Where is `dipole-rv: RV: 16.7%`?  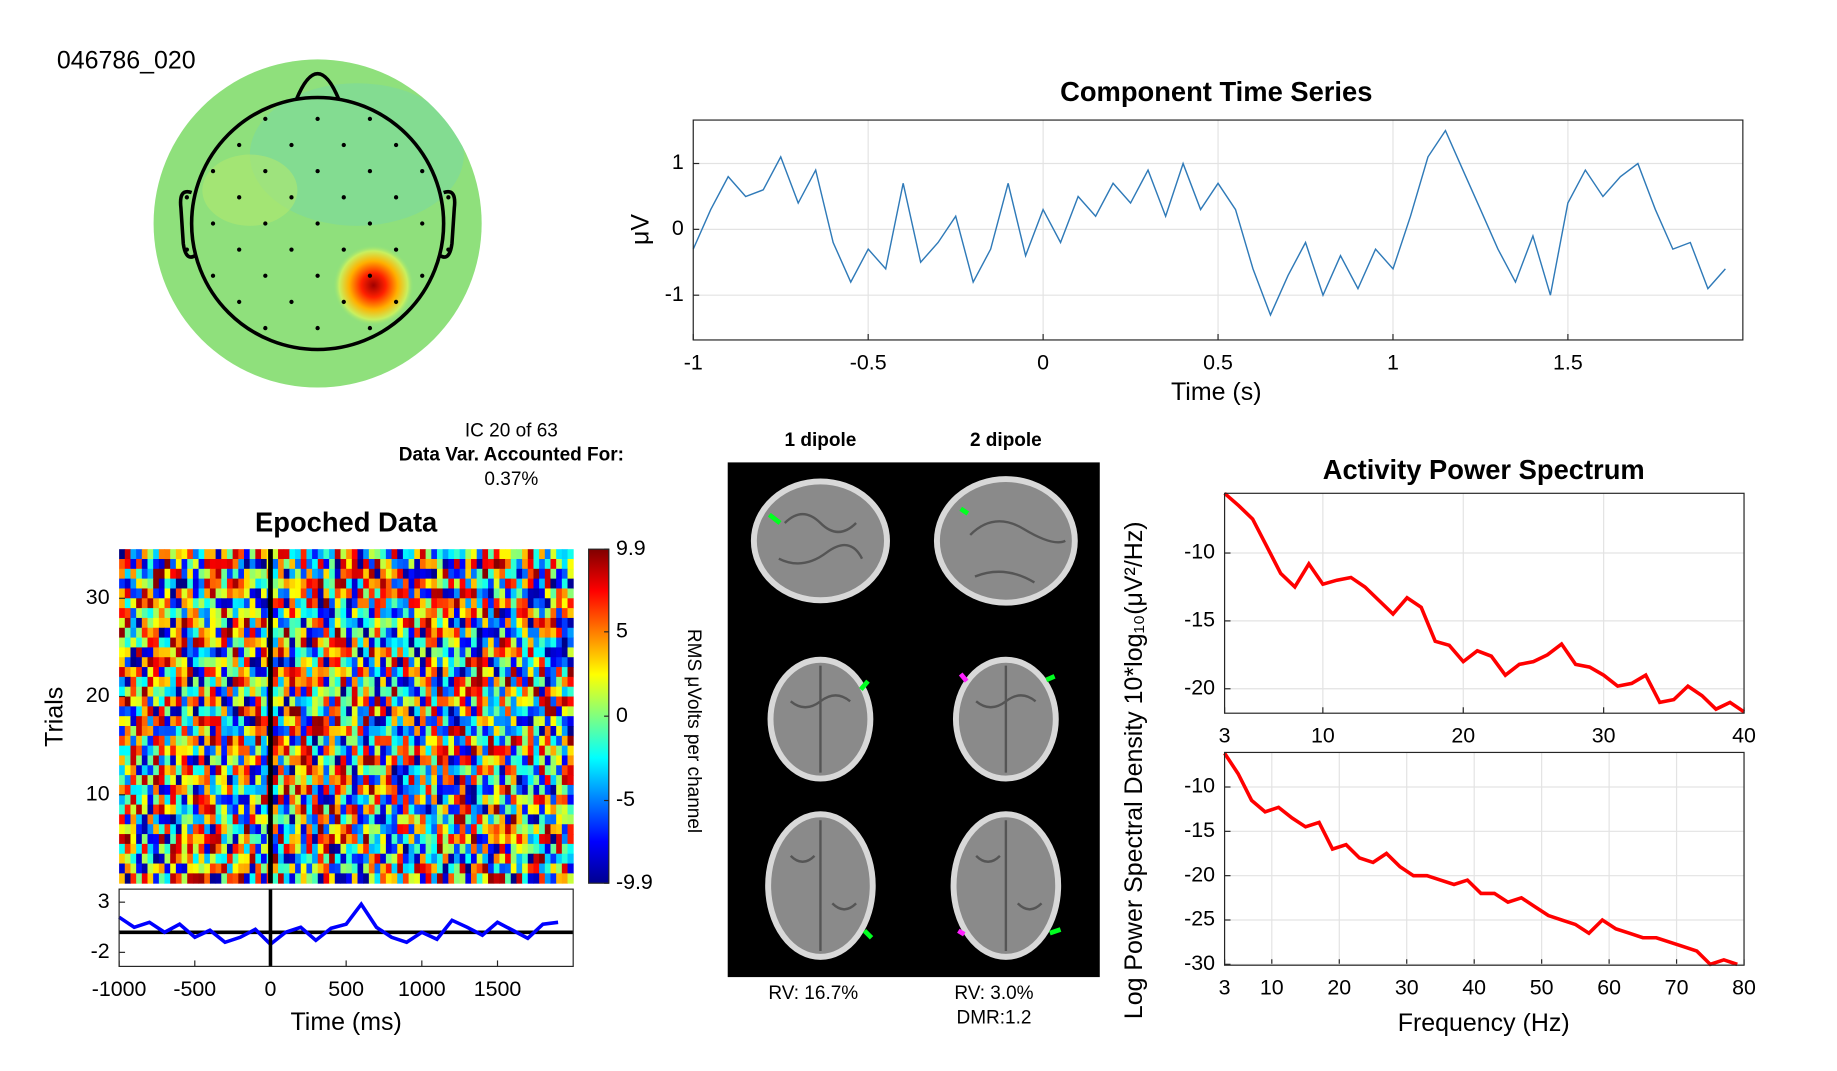
dipole-rv: RV: 16.7% is located at coordinates (813, 993).